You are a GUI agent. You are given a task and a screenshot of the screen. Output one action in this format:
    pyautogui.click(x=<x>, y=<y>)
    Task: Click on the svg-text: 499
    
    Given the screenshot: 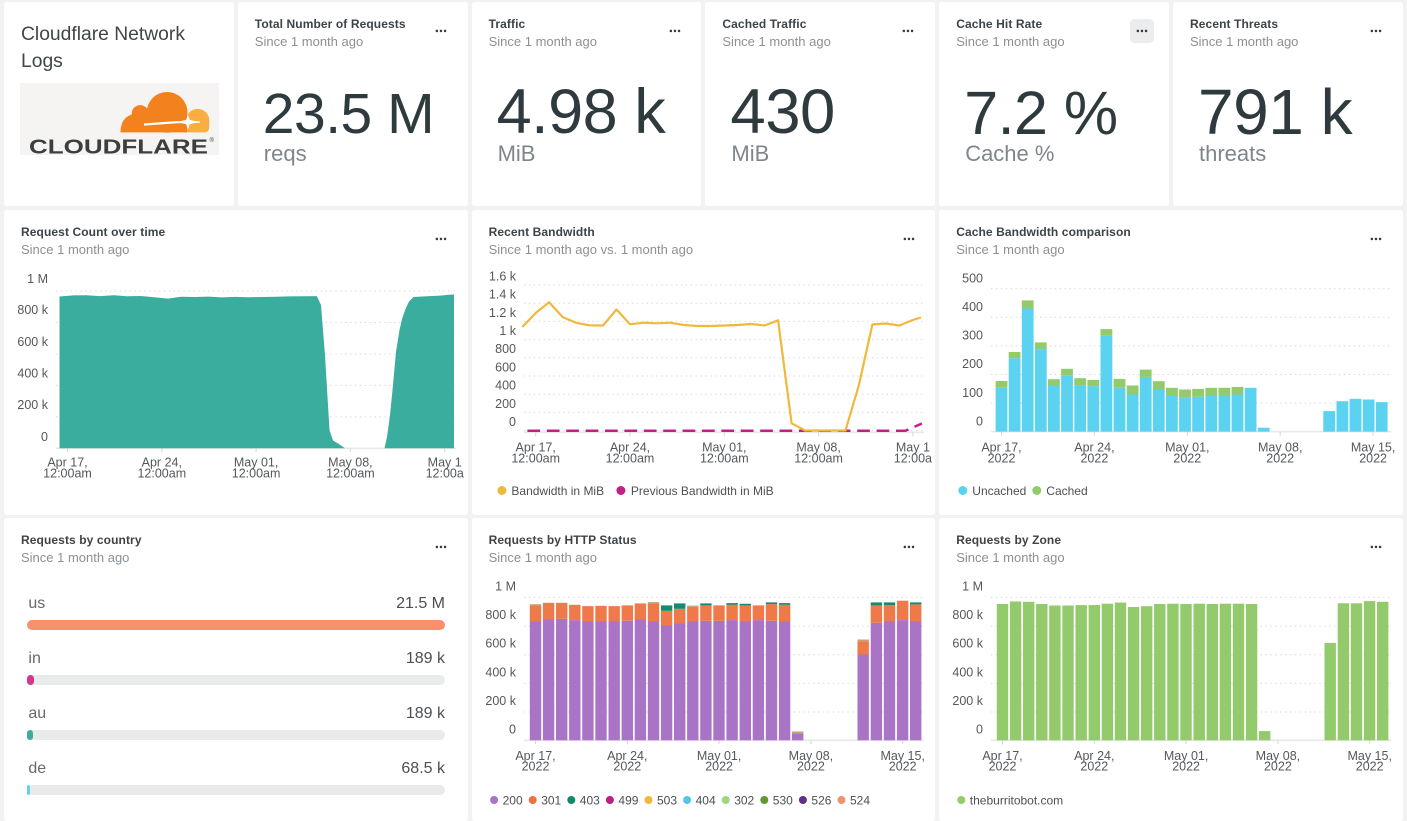 What is the action you would take?
    pyautogui.click(x=628, y=801)
    